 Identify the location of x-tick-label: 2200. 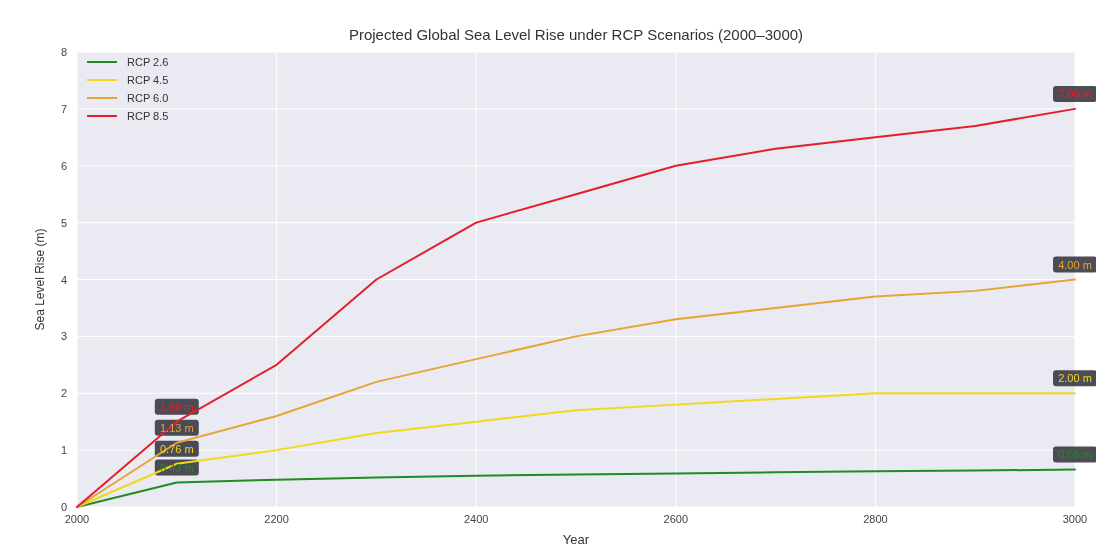
(276, 519).